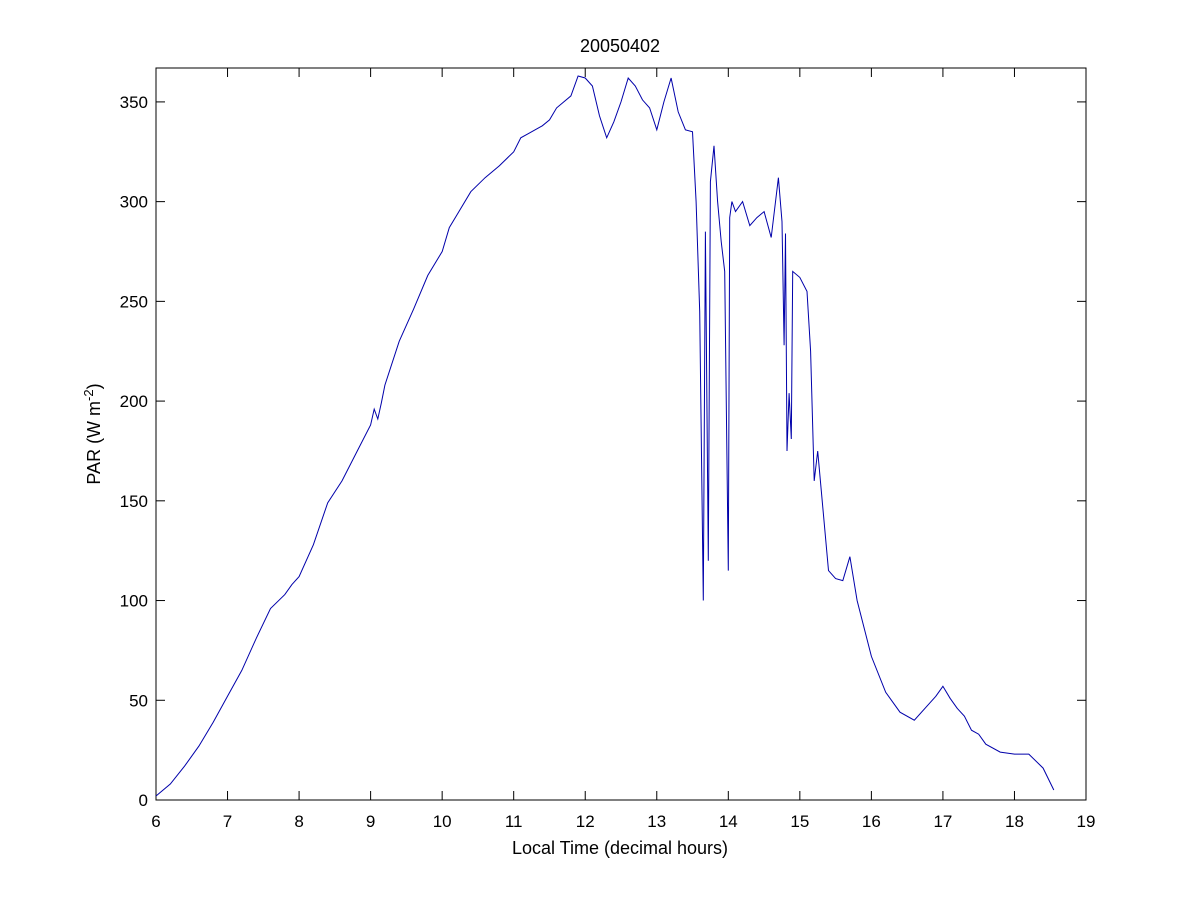 This screenshot has height=900, width=1200. What do you see at coordinates (442, 821) in the screenshot?
I see `x-tick-label: 10` at bounding box center [442, 821].